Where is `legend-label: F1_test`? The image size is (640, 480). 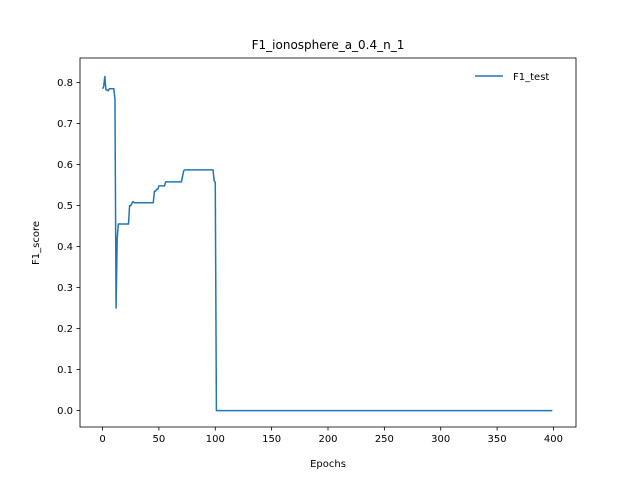 legend-label: F1_test is located at coordinates (531, 77).